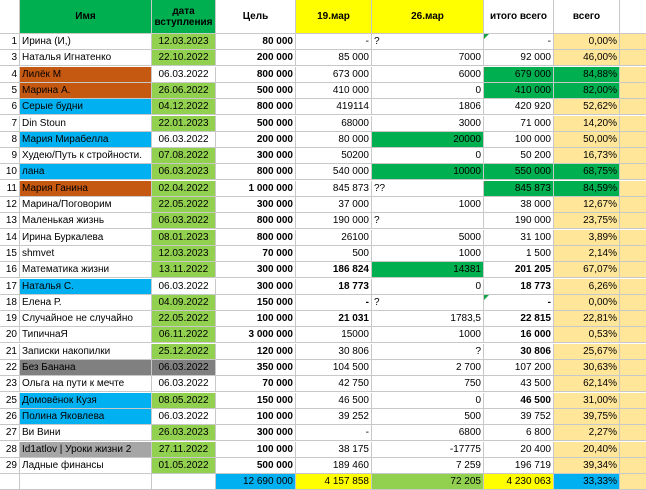 The height and width of the screenshot is (490, 646). I want to click on row-number-cell: 23, so click(10, 384).